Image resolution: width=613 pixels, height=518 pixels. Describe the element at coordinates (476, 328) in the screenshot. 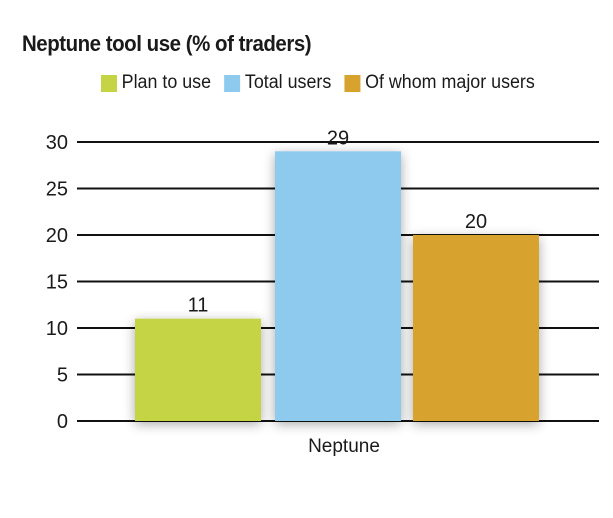

I see `bar-major-users` at that location.